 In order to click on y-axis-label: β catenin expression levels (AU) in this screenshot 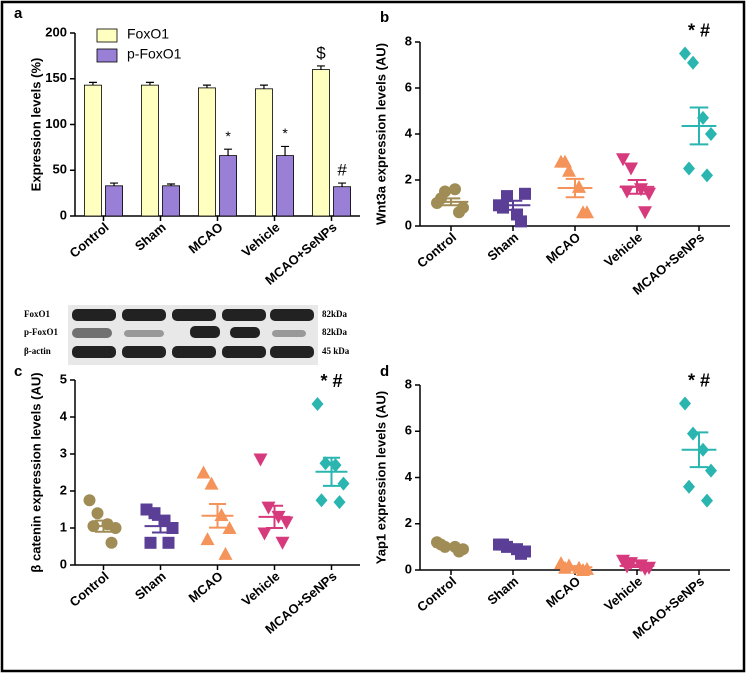, I will do `click(35, 472)`.